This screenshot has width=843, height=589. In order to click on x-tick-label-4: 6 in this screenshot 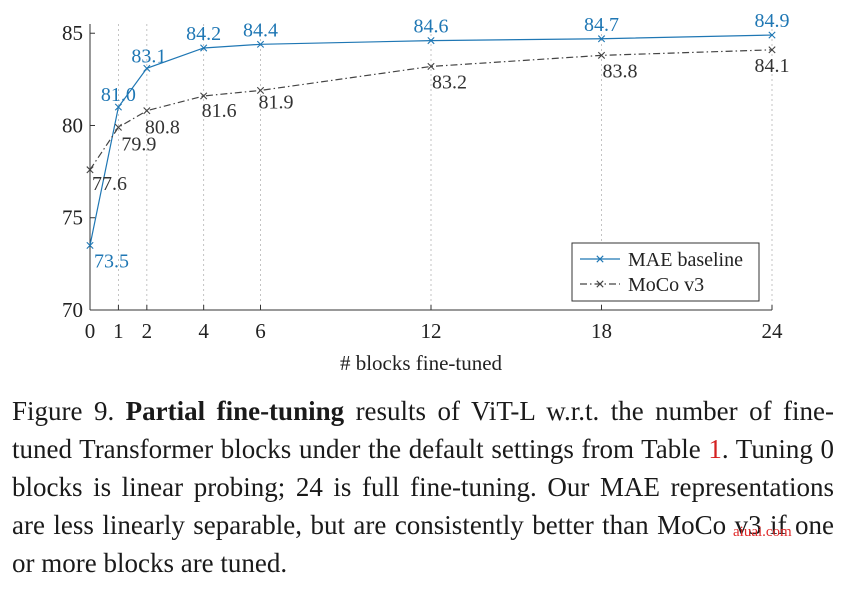, I will do `click(260, 331)`.